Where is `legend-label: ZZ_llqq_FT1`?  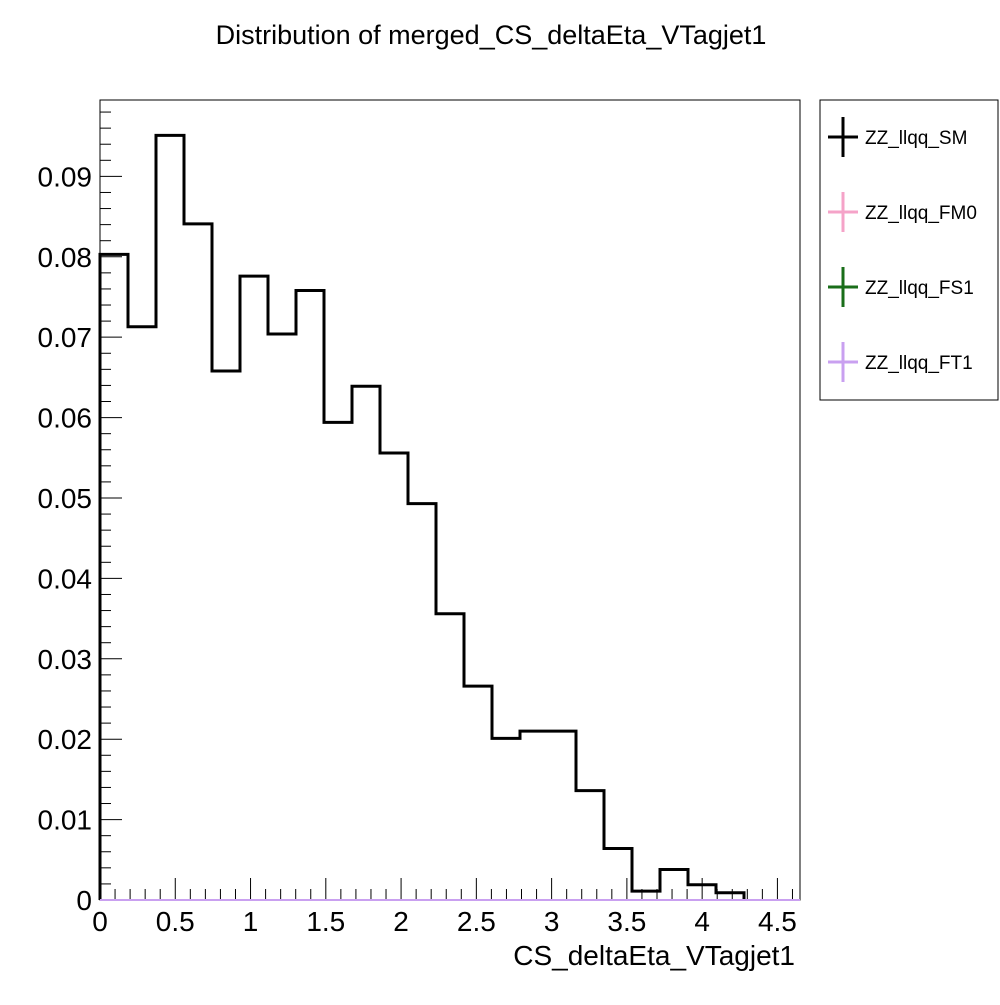 legend-label: ZZ_llqq_FT1 is located at coordinates (919, 363).